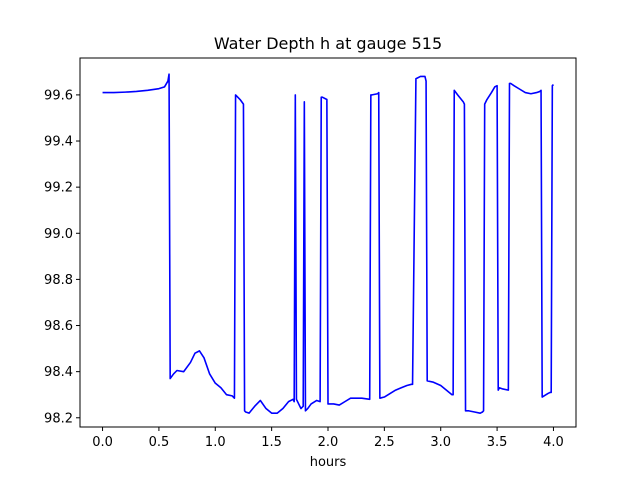  What do you see at coordinates (497, 442) in the screenshot?
I see `x-tick-label: 3.5` at bounding box center [497, 442].